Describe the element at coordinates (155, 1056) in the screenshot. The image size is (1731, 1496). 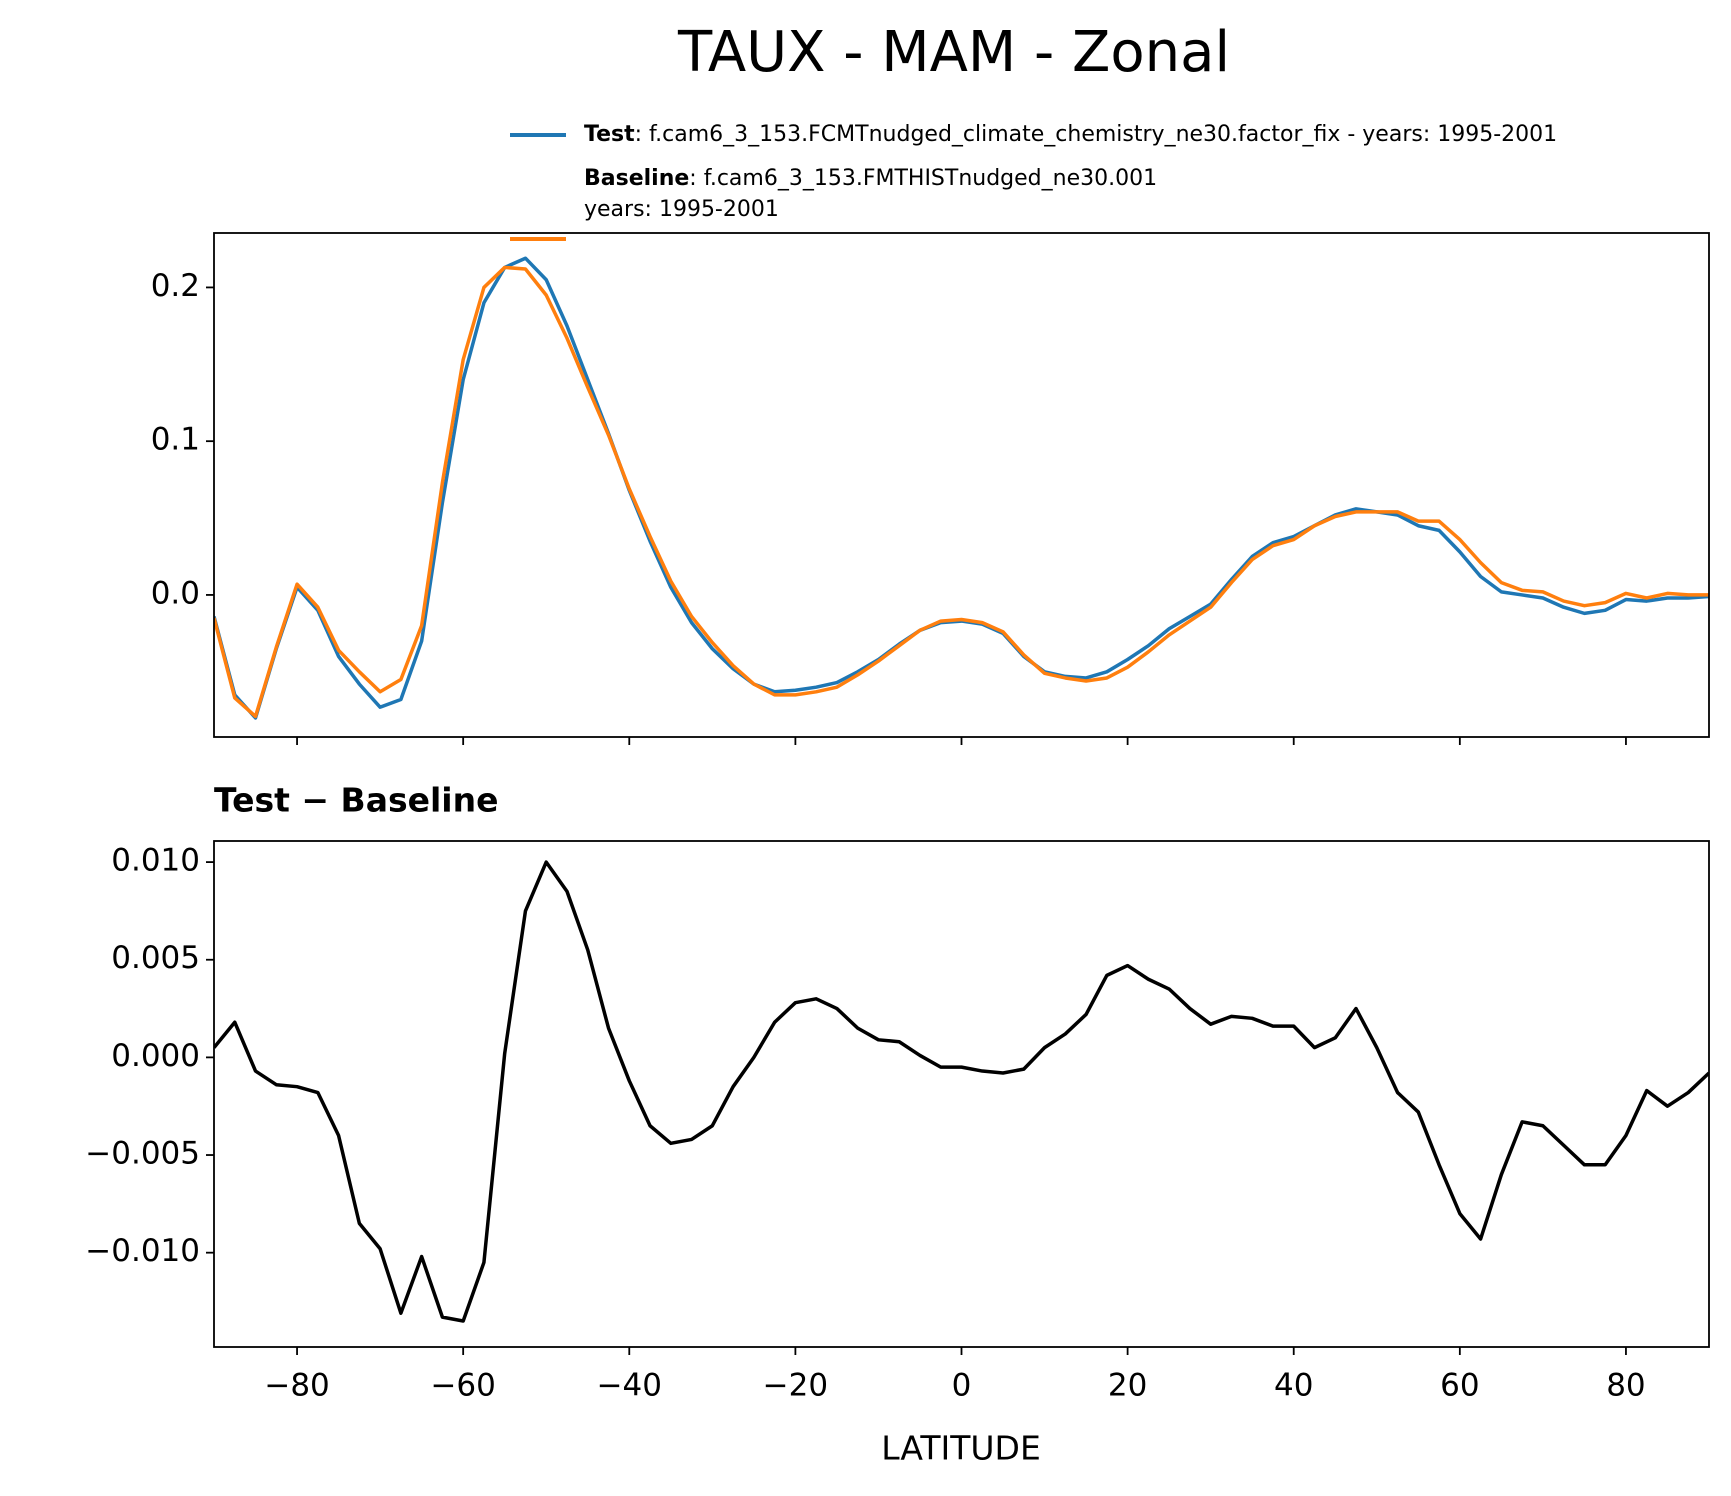
I see `y-tick-label: 0.000` at that location.